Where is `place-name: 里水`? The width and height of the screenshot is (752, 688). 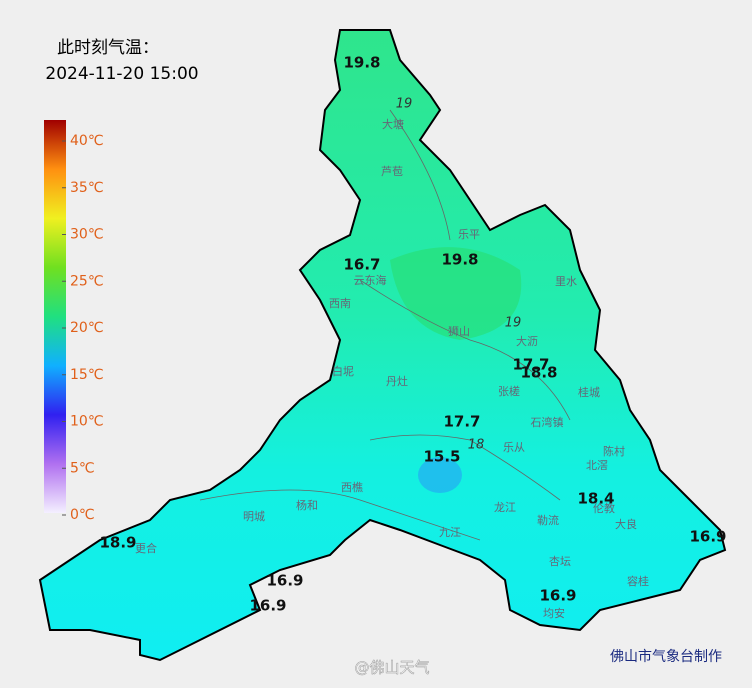 place-name: 里水 is located at coordinates (566, 281).